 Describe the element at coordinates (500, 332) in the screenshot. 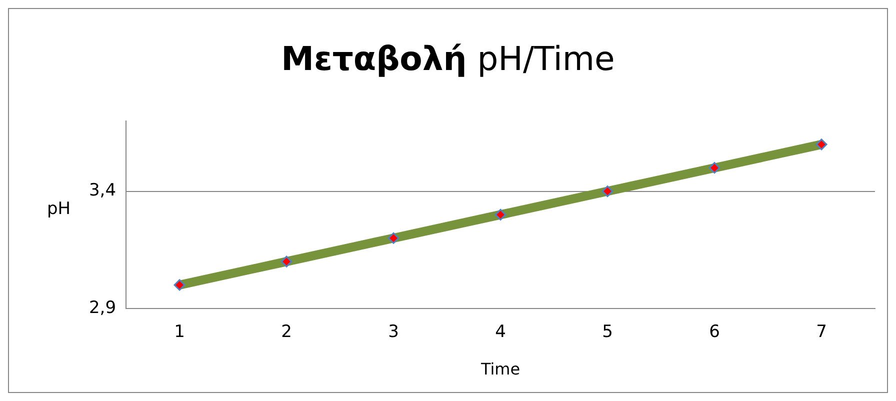

I see `x-tick-label: 4` at that location.